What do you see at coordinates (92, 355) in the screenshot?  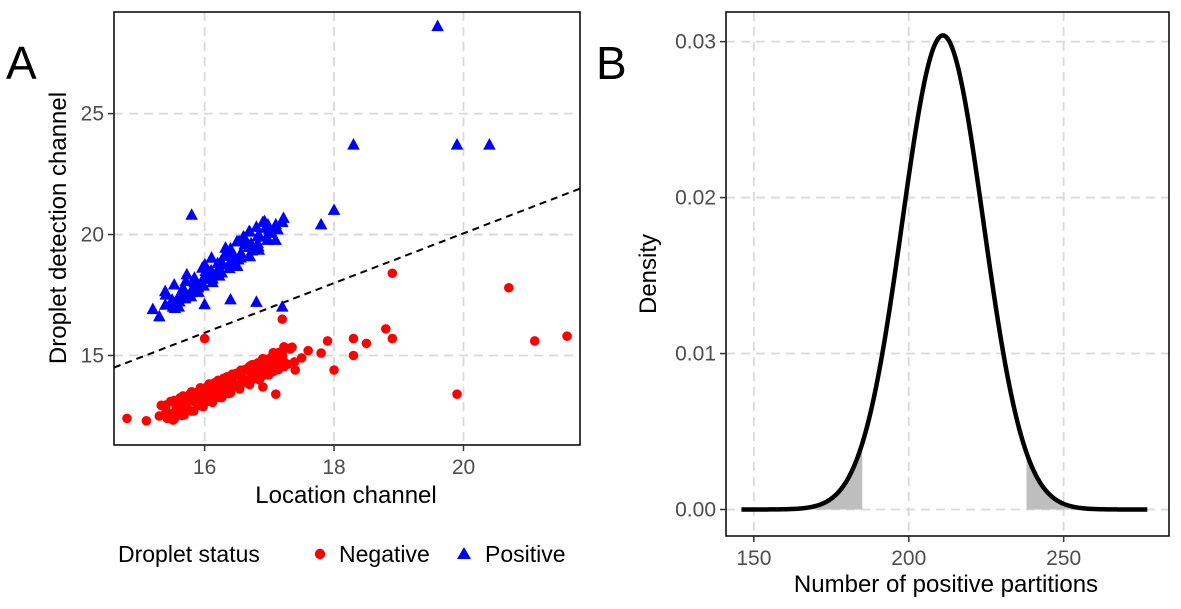 I see `y-tick-label: 15` at bounding box center [92, 355].